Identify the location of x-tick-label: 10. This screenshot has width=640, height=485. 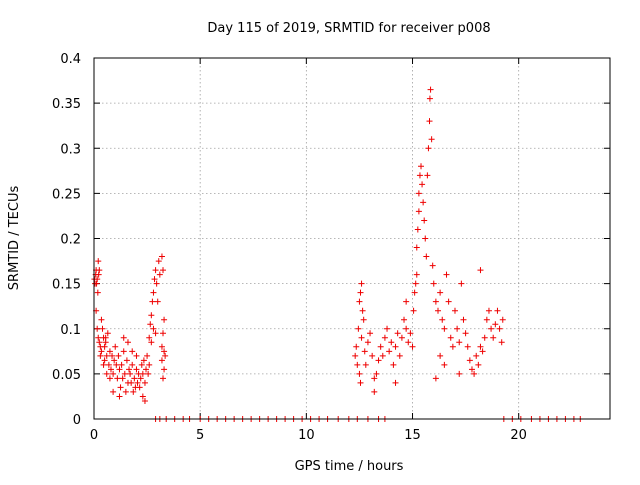
(306, 435).